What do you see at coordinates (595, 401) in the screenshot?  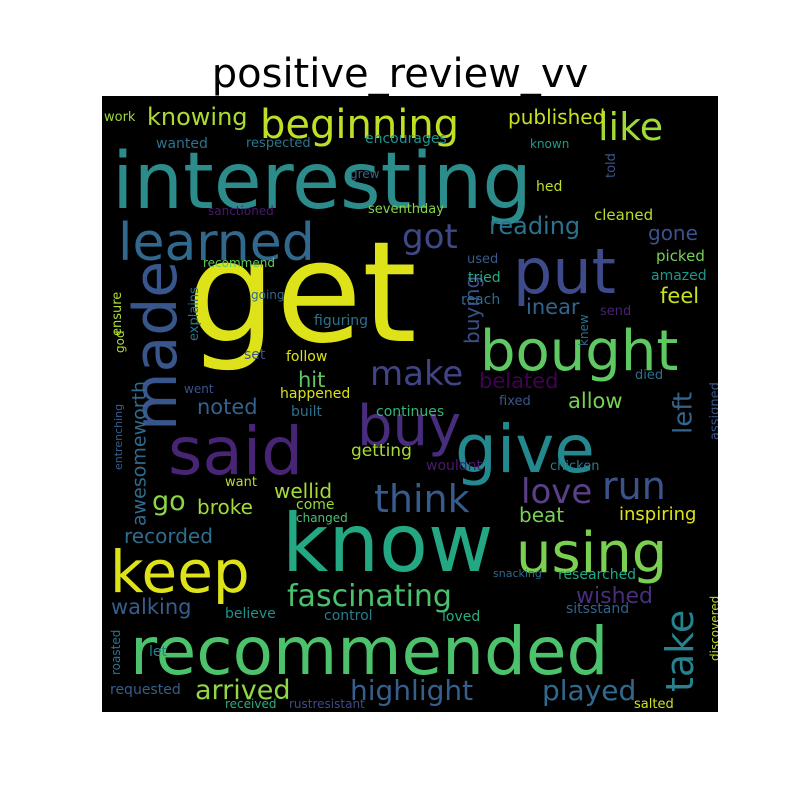 I see `word-allow: allow` at bounding box center [595, 401].